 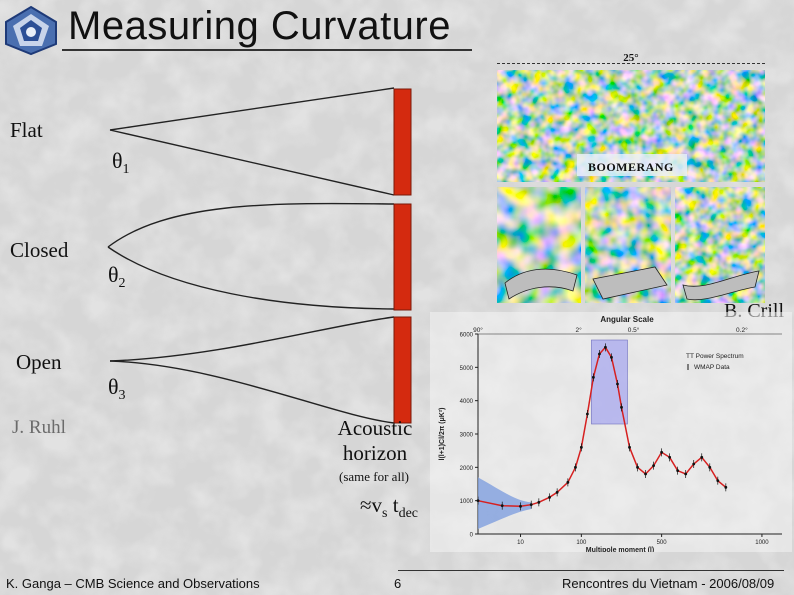 I want to click on open-bar, so click(x=402, y=370).